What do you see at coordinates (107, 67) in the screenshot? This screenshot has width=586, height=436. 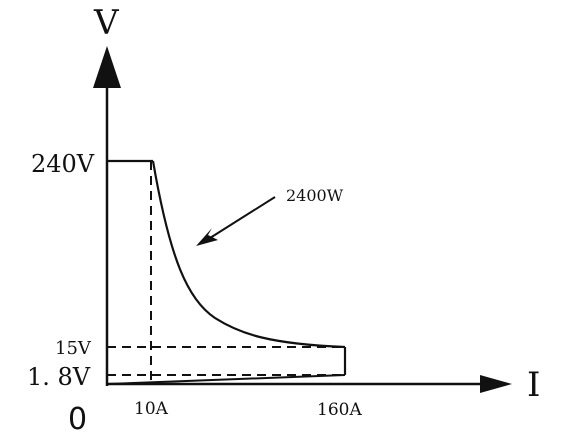 I see `y-axis-arrowhead` at bounding box center [107, 67].